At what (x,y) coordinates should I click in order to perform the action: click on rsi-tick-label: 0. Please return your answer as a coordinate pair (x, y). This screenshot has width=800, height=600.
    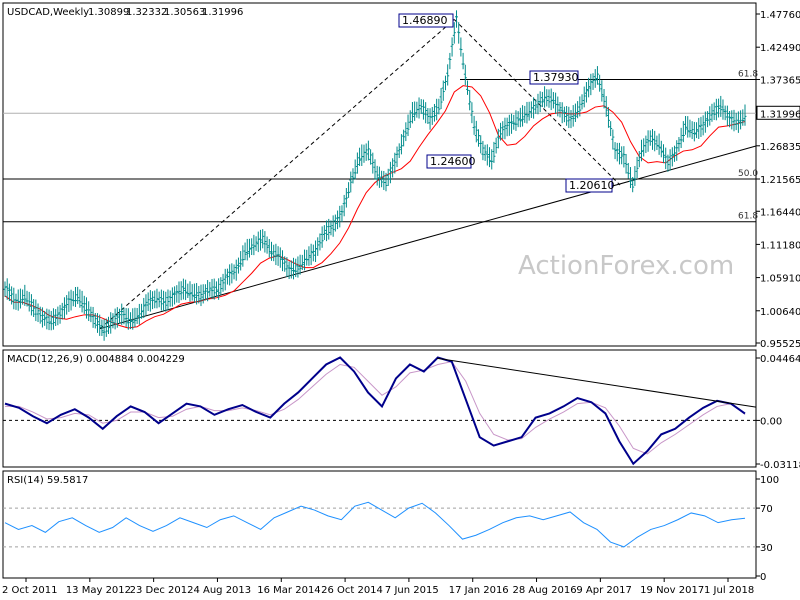
    Looking at the image, I should click on (763, 577).